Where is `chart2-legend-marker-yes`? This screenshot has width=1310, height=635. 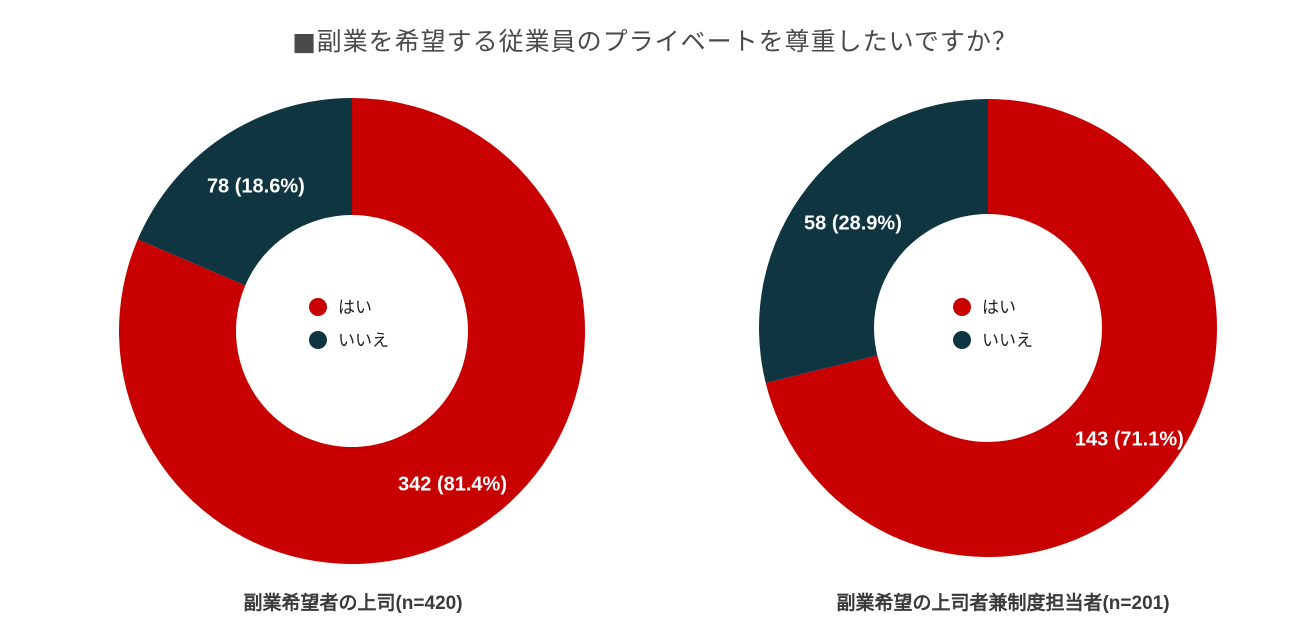
chart2-legend-marker-yes is located at coordinates (962, 307).